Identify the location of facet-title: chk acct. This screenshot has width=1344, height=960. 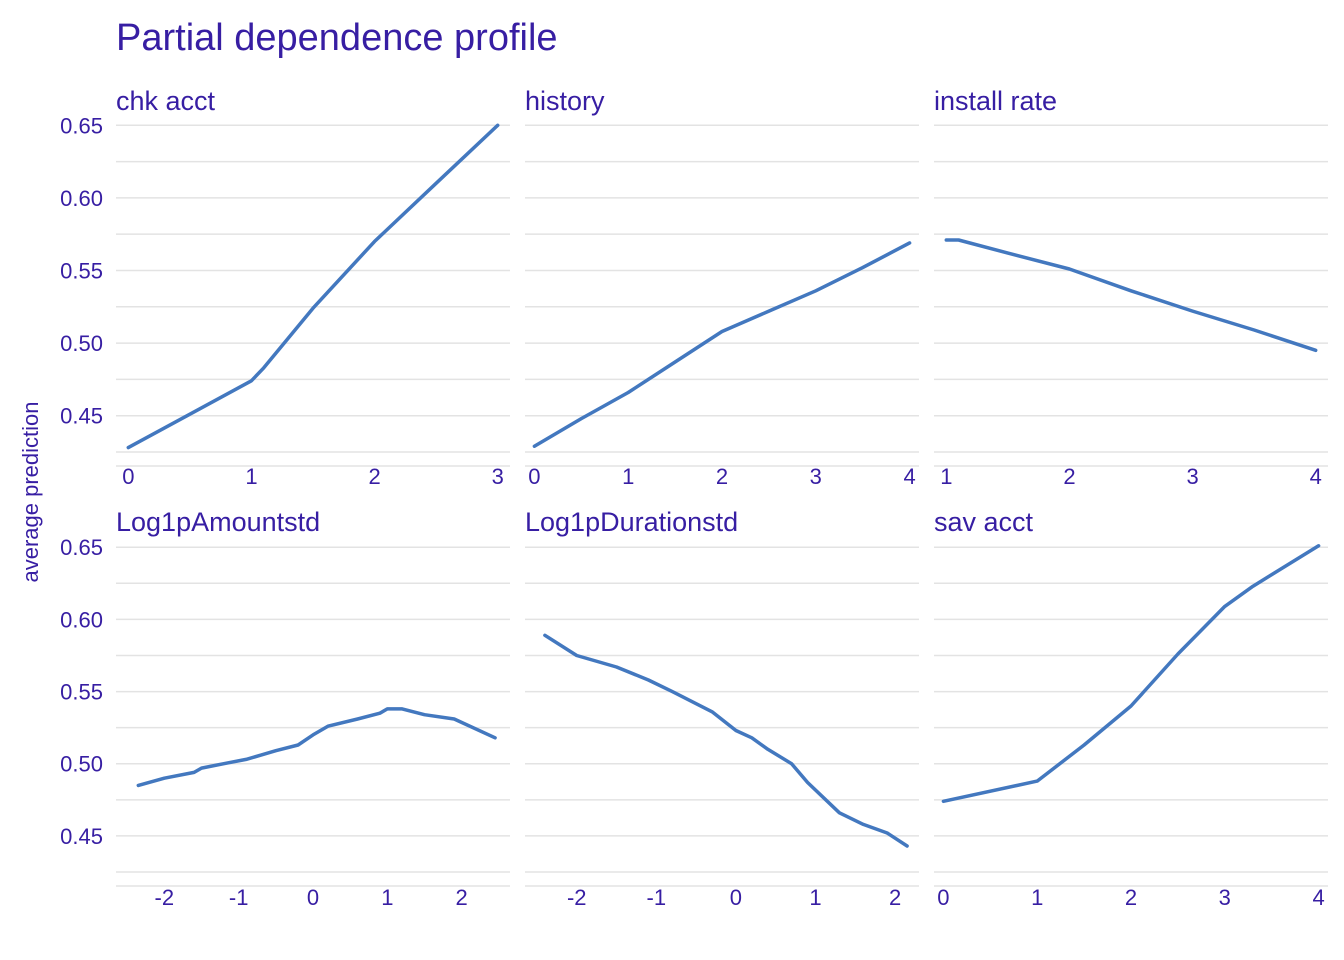
(166, 101).